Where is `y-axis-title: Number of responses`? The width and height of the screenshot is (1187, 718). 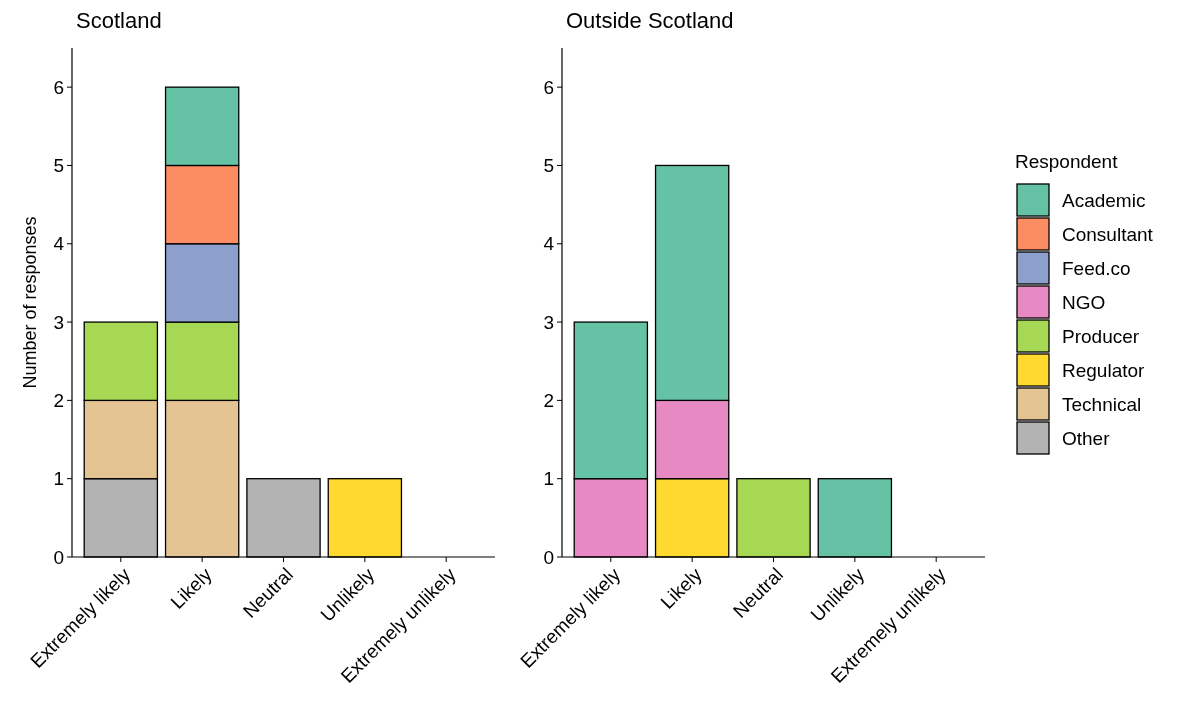
y-axis-title: Number of responses is located at coordinates (30, 302).